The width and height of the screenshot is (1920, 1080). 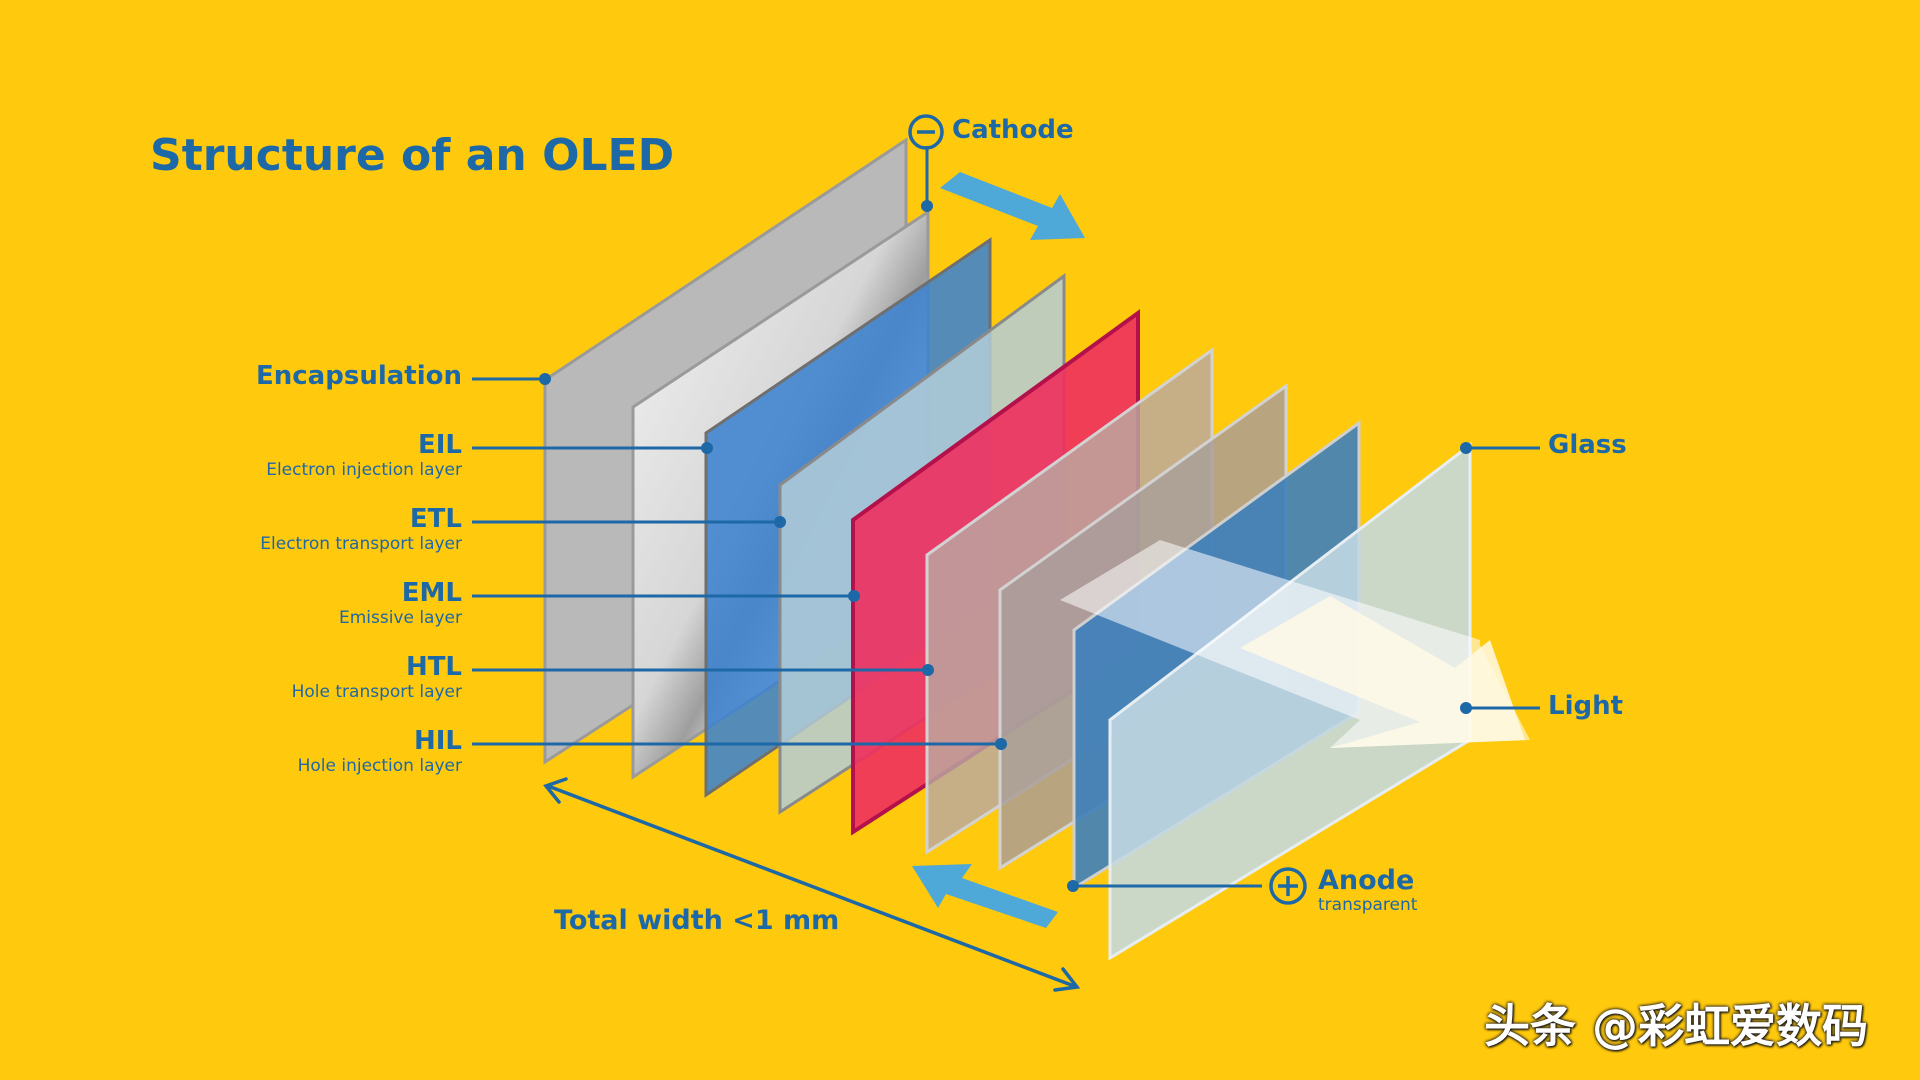 What do you see at coordinates (437, 741) in the screenshot?
I see `hil-name: HIL` at bounding box center [437, 741].